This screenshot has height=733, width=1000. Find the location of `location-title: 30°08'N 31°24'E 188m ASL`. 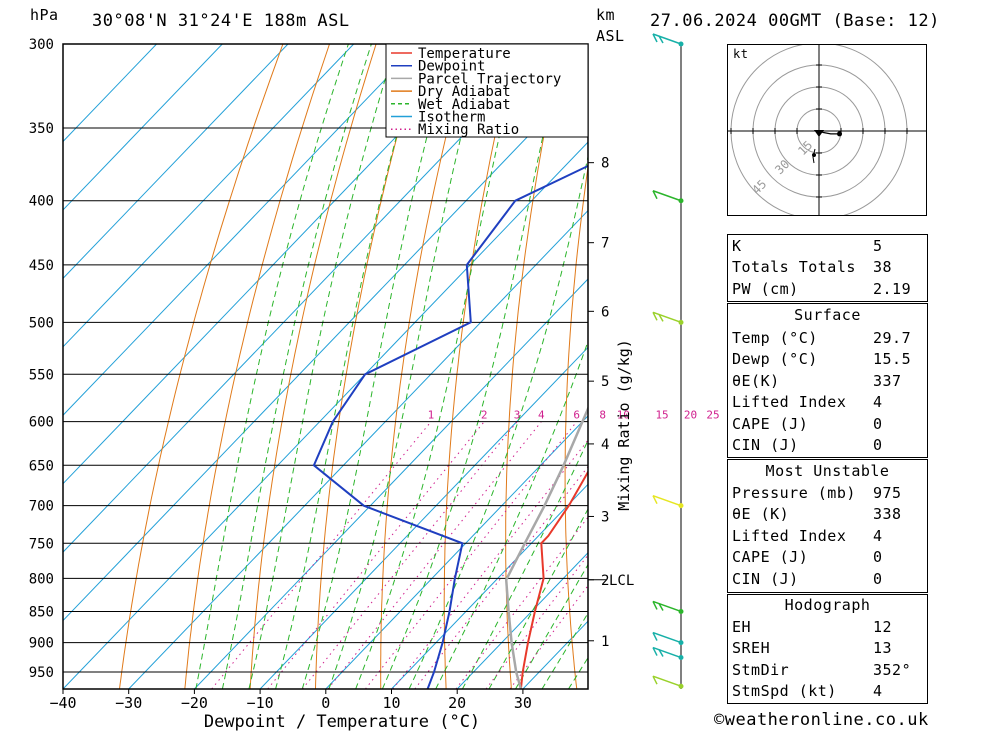

location-title: 30°08'N 31°24'E 188m ASL is located at coordinates (221, 21).